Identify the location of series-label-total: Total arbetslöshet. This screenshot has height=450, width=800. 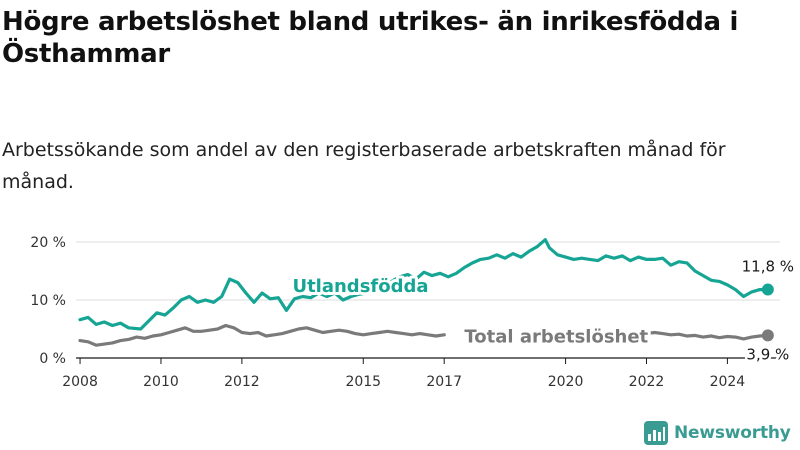
(556, 336).